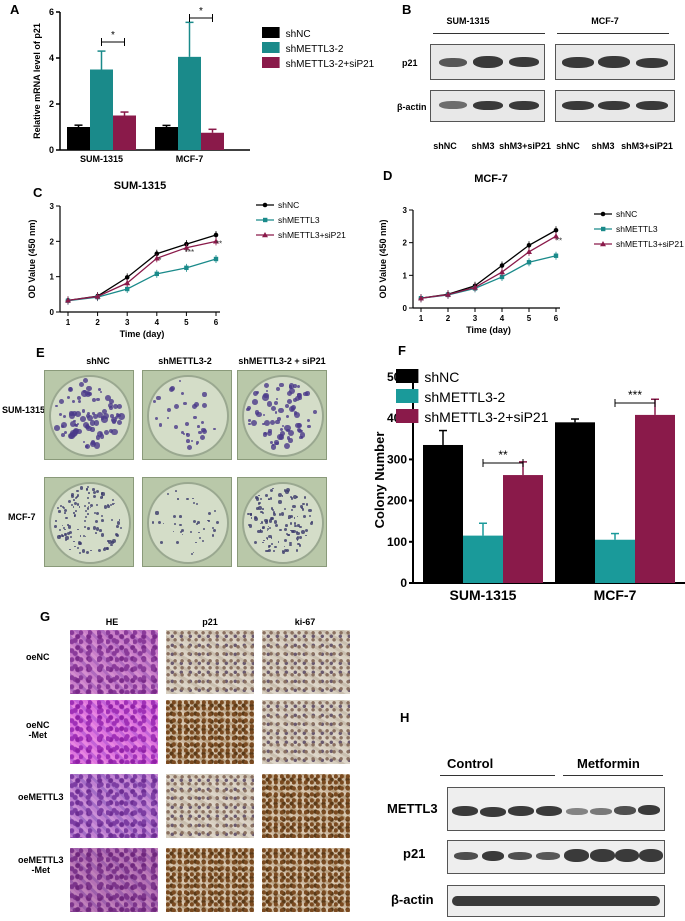 This screenshot has width=685, height=921. I want to click on blot-b-group-label: MCF-7, so click(605, 21).